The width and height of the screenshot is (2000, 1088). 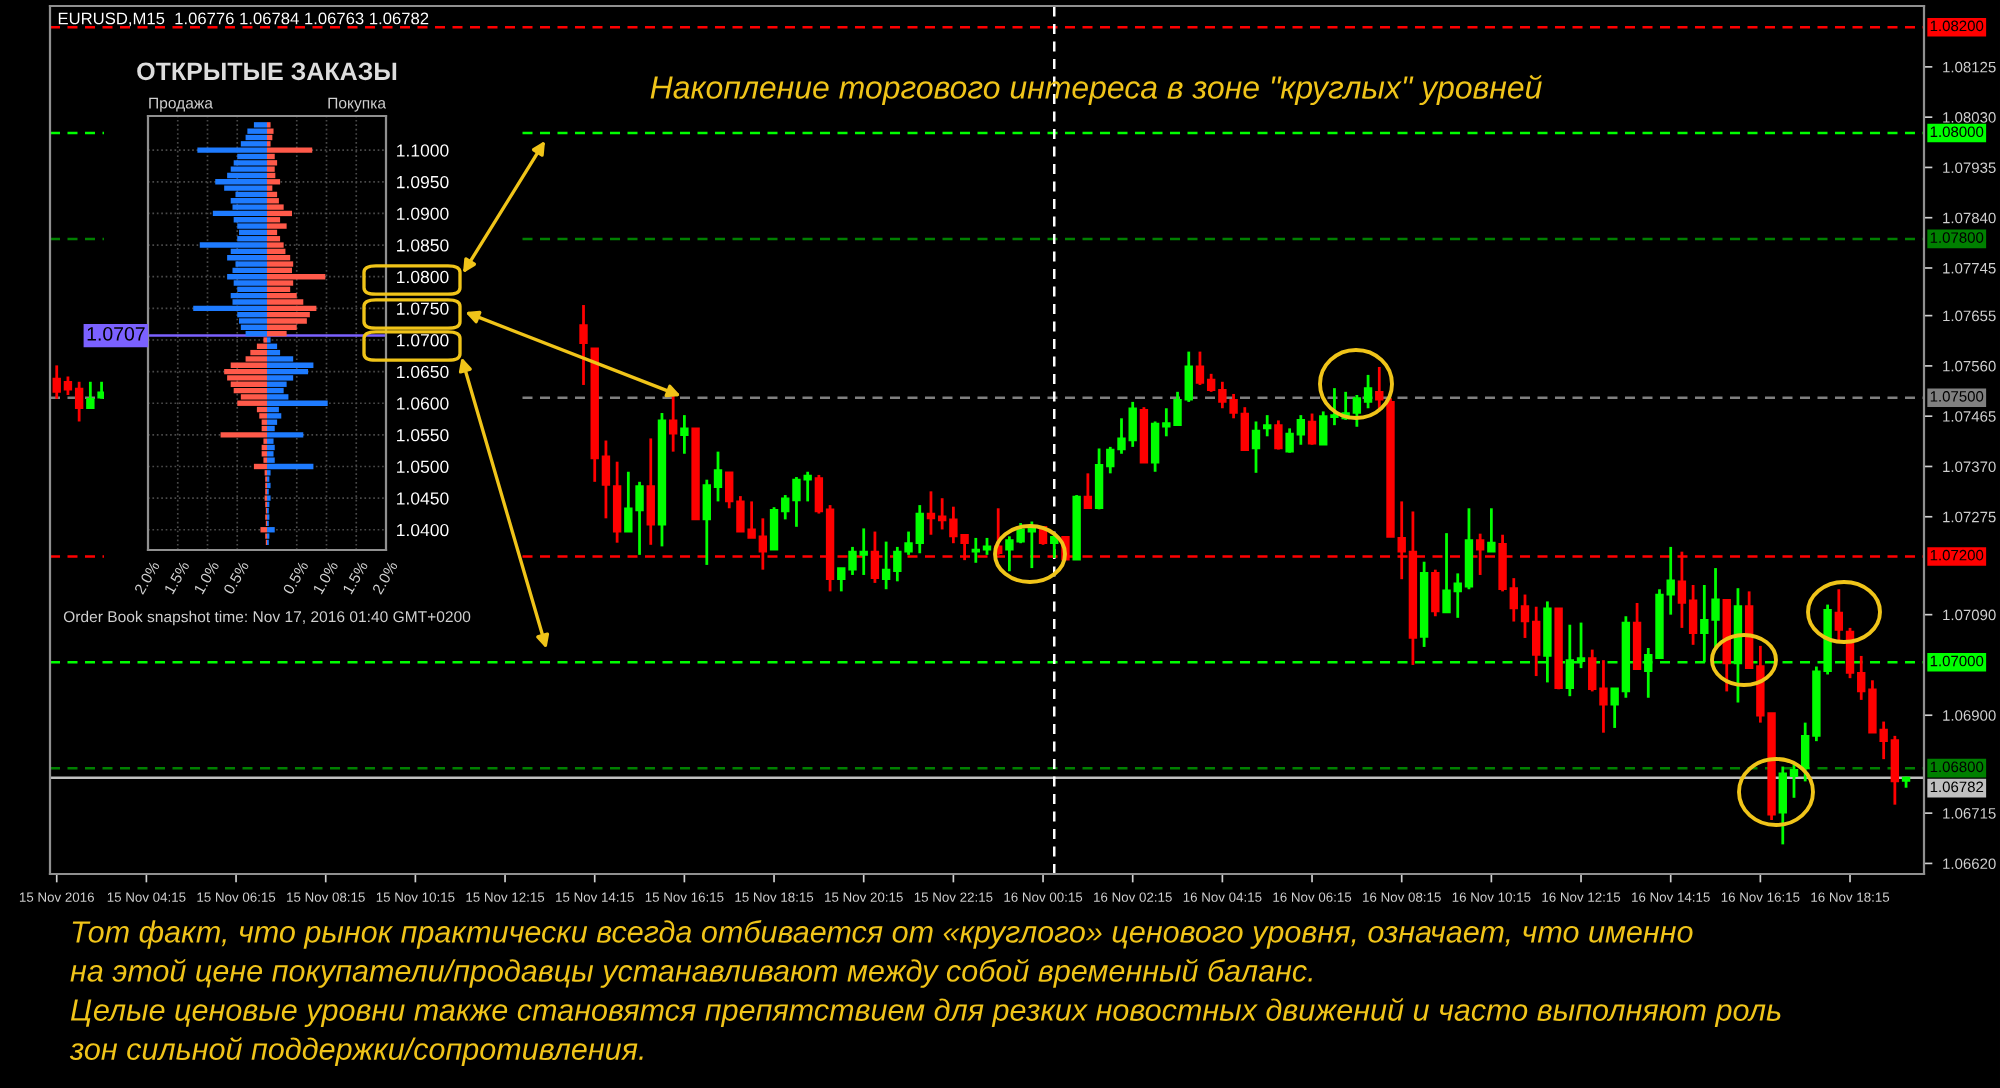 I want to click on chart-title: EURUSD,M15 1.06776 1.06784 1.06763 1.06782, so click(x=243, y=19).